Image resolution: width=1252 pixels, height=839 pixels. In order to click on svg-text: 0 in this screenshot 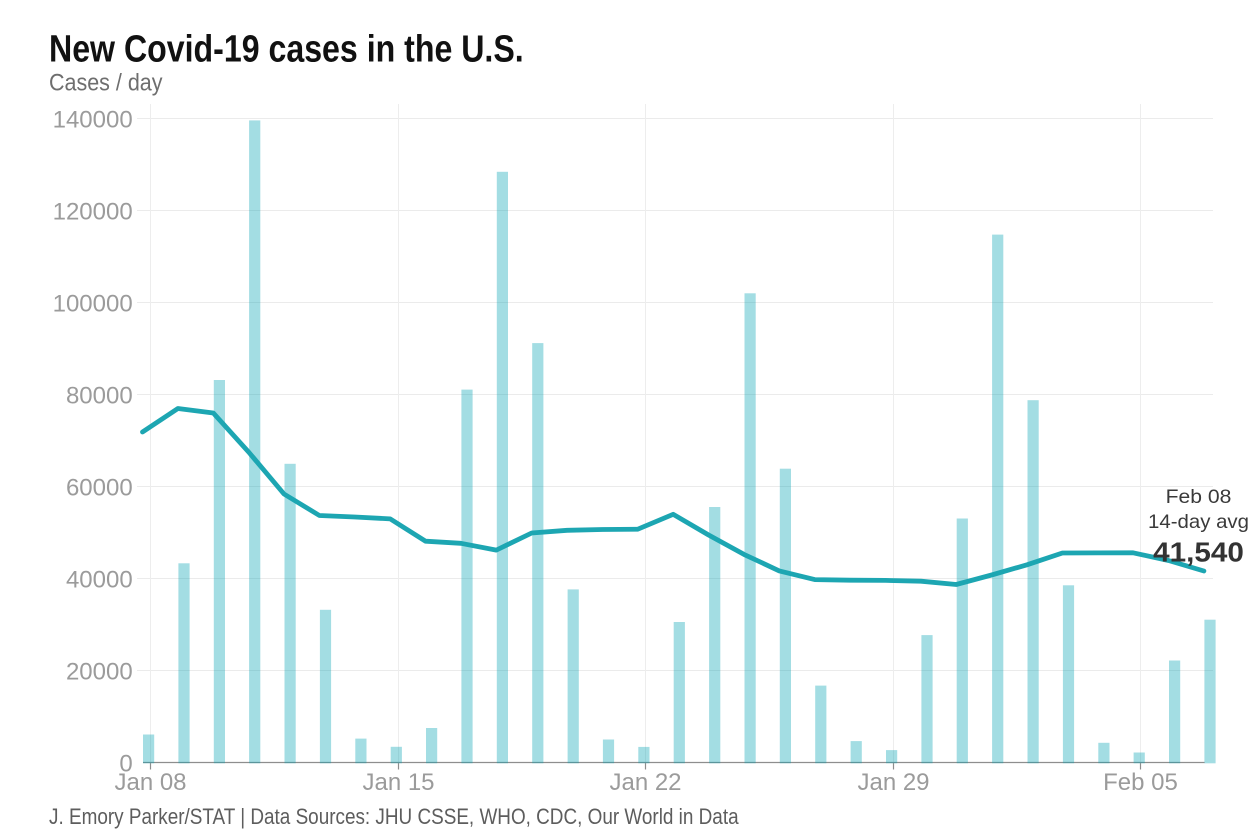, I will do `click(125, 764)`.